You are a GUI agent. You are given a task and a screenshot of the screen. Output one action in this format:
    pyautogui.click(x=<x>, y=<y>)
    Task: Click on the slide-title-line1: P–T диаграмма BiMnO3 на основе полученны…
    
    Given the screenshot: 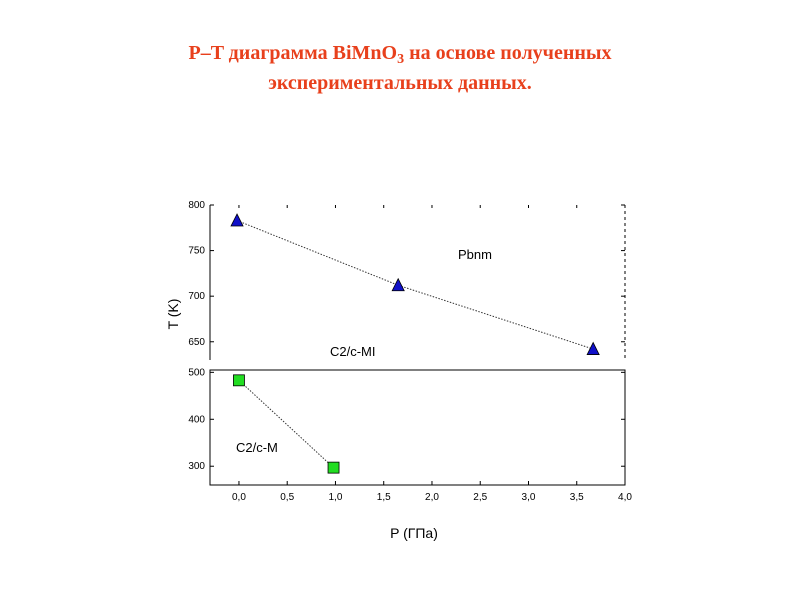 What is the action you would take?
    pyautogui.click(x=400, y=54)
    